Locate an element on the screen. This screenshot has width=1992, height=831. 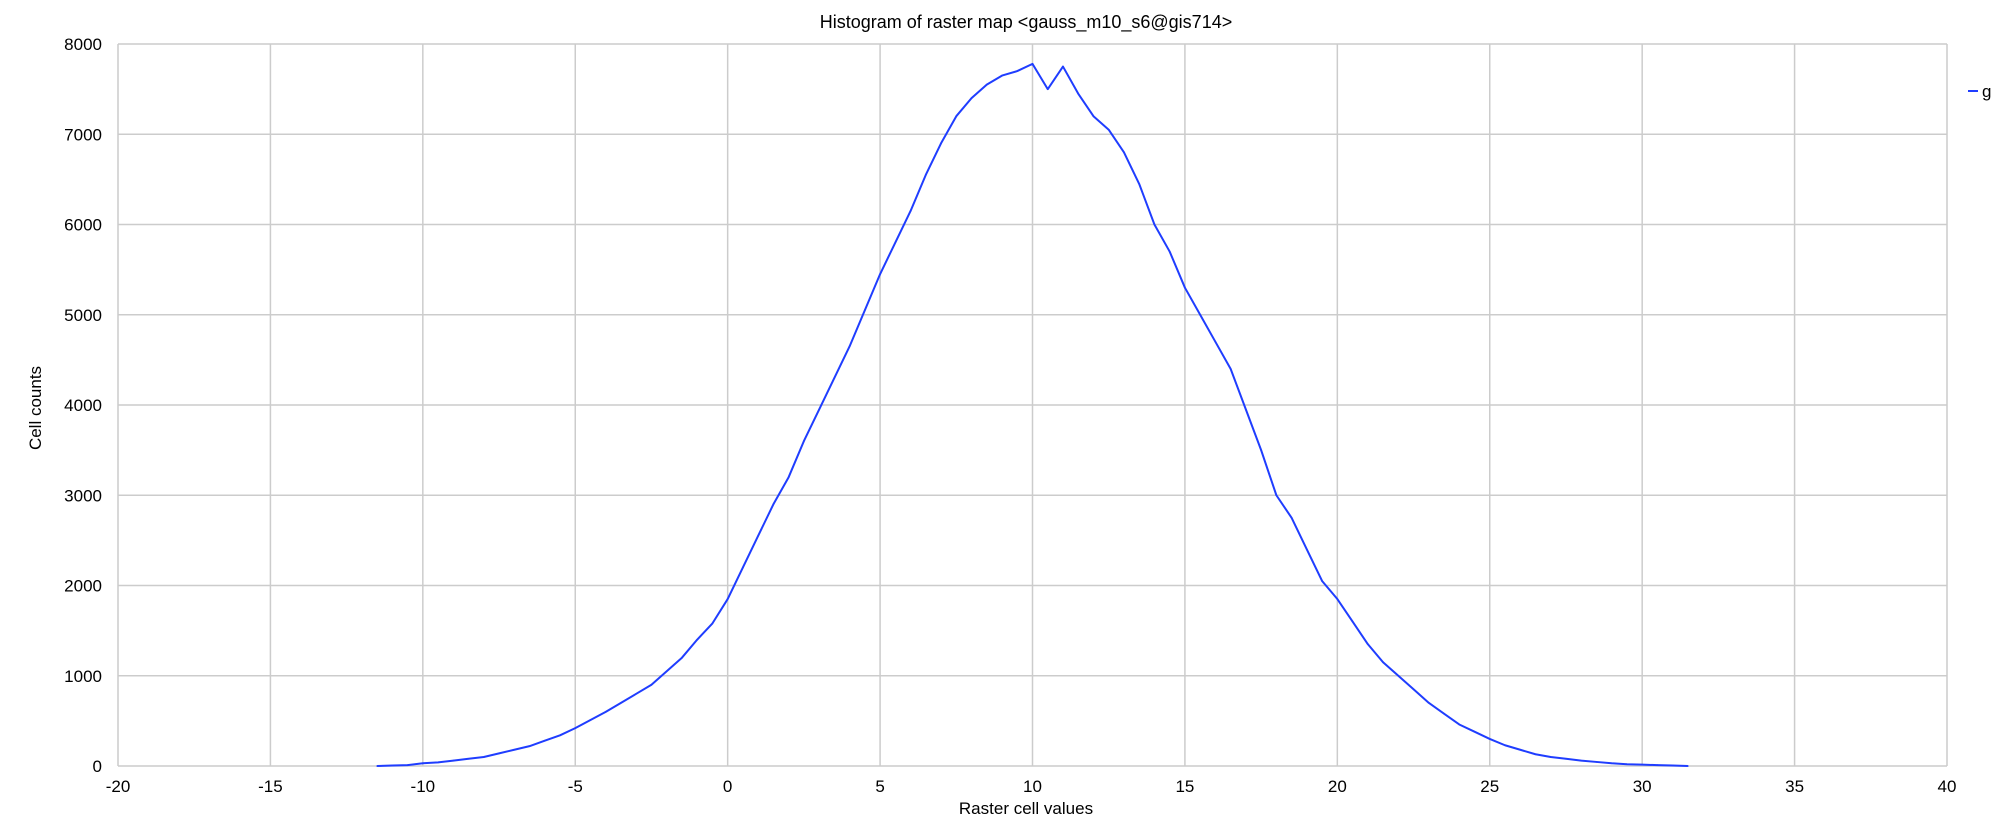
legend-label: g is located at coordinates (1986, 91).